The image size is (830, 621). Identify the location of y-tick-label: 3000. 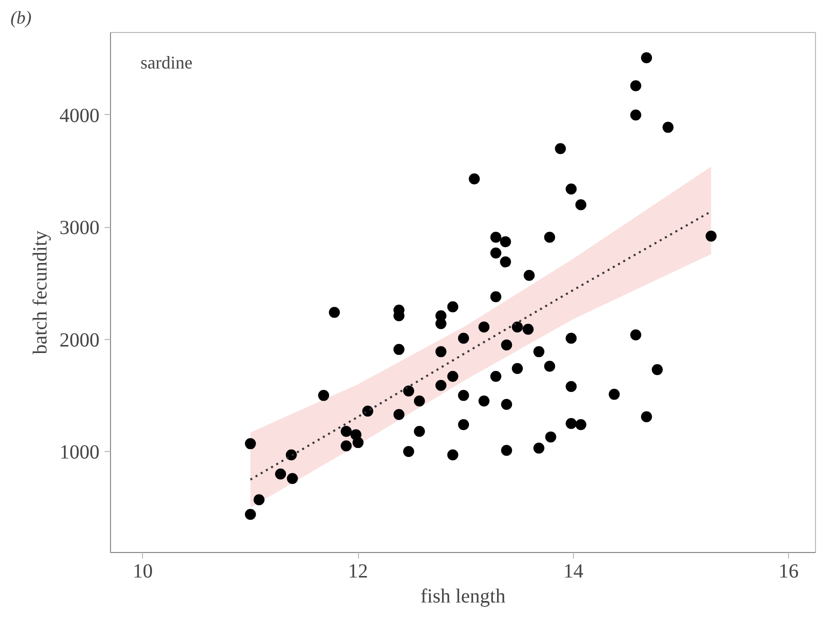
(80, 228).